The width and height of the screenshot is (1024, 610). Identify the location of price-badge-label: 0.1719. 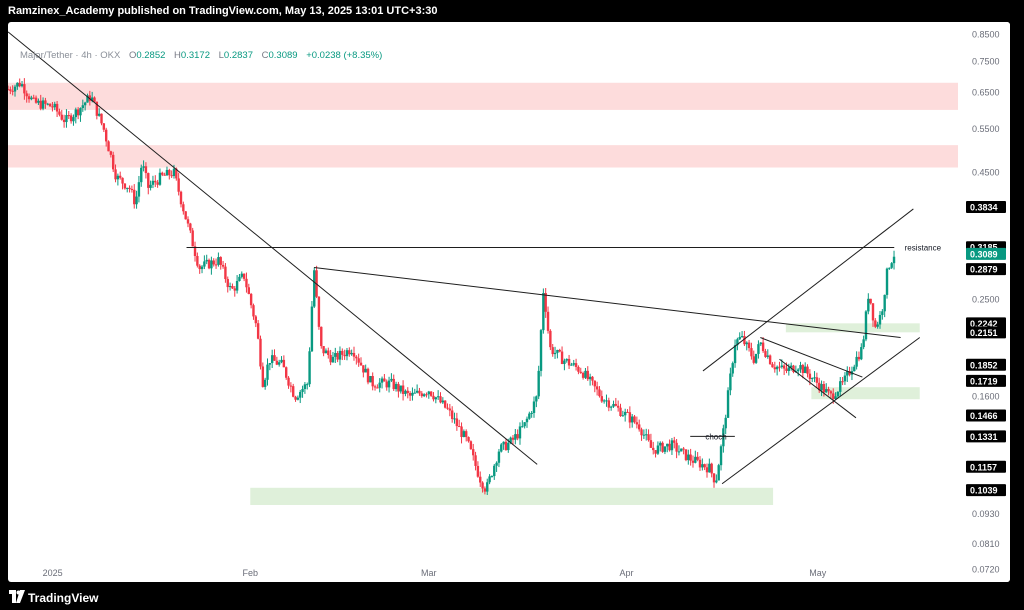
(984, 381).